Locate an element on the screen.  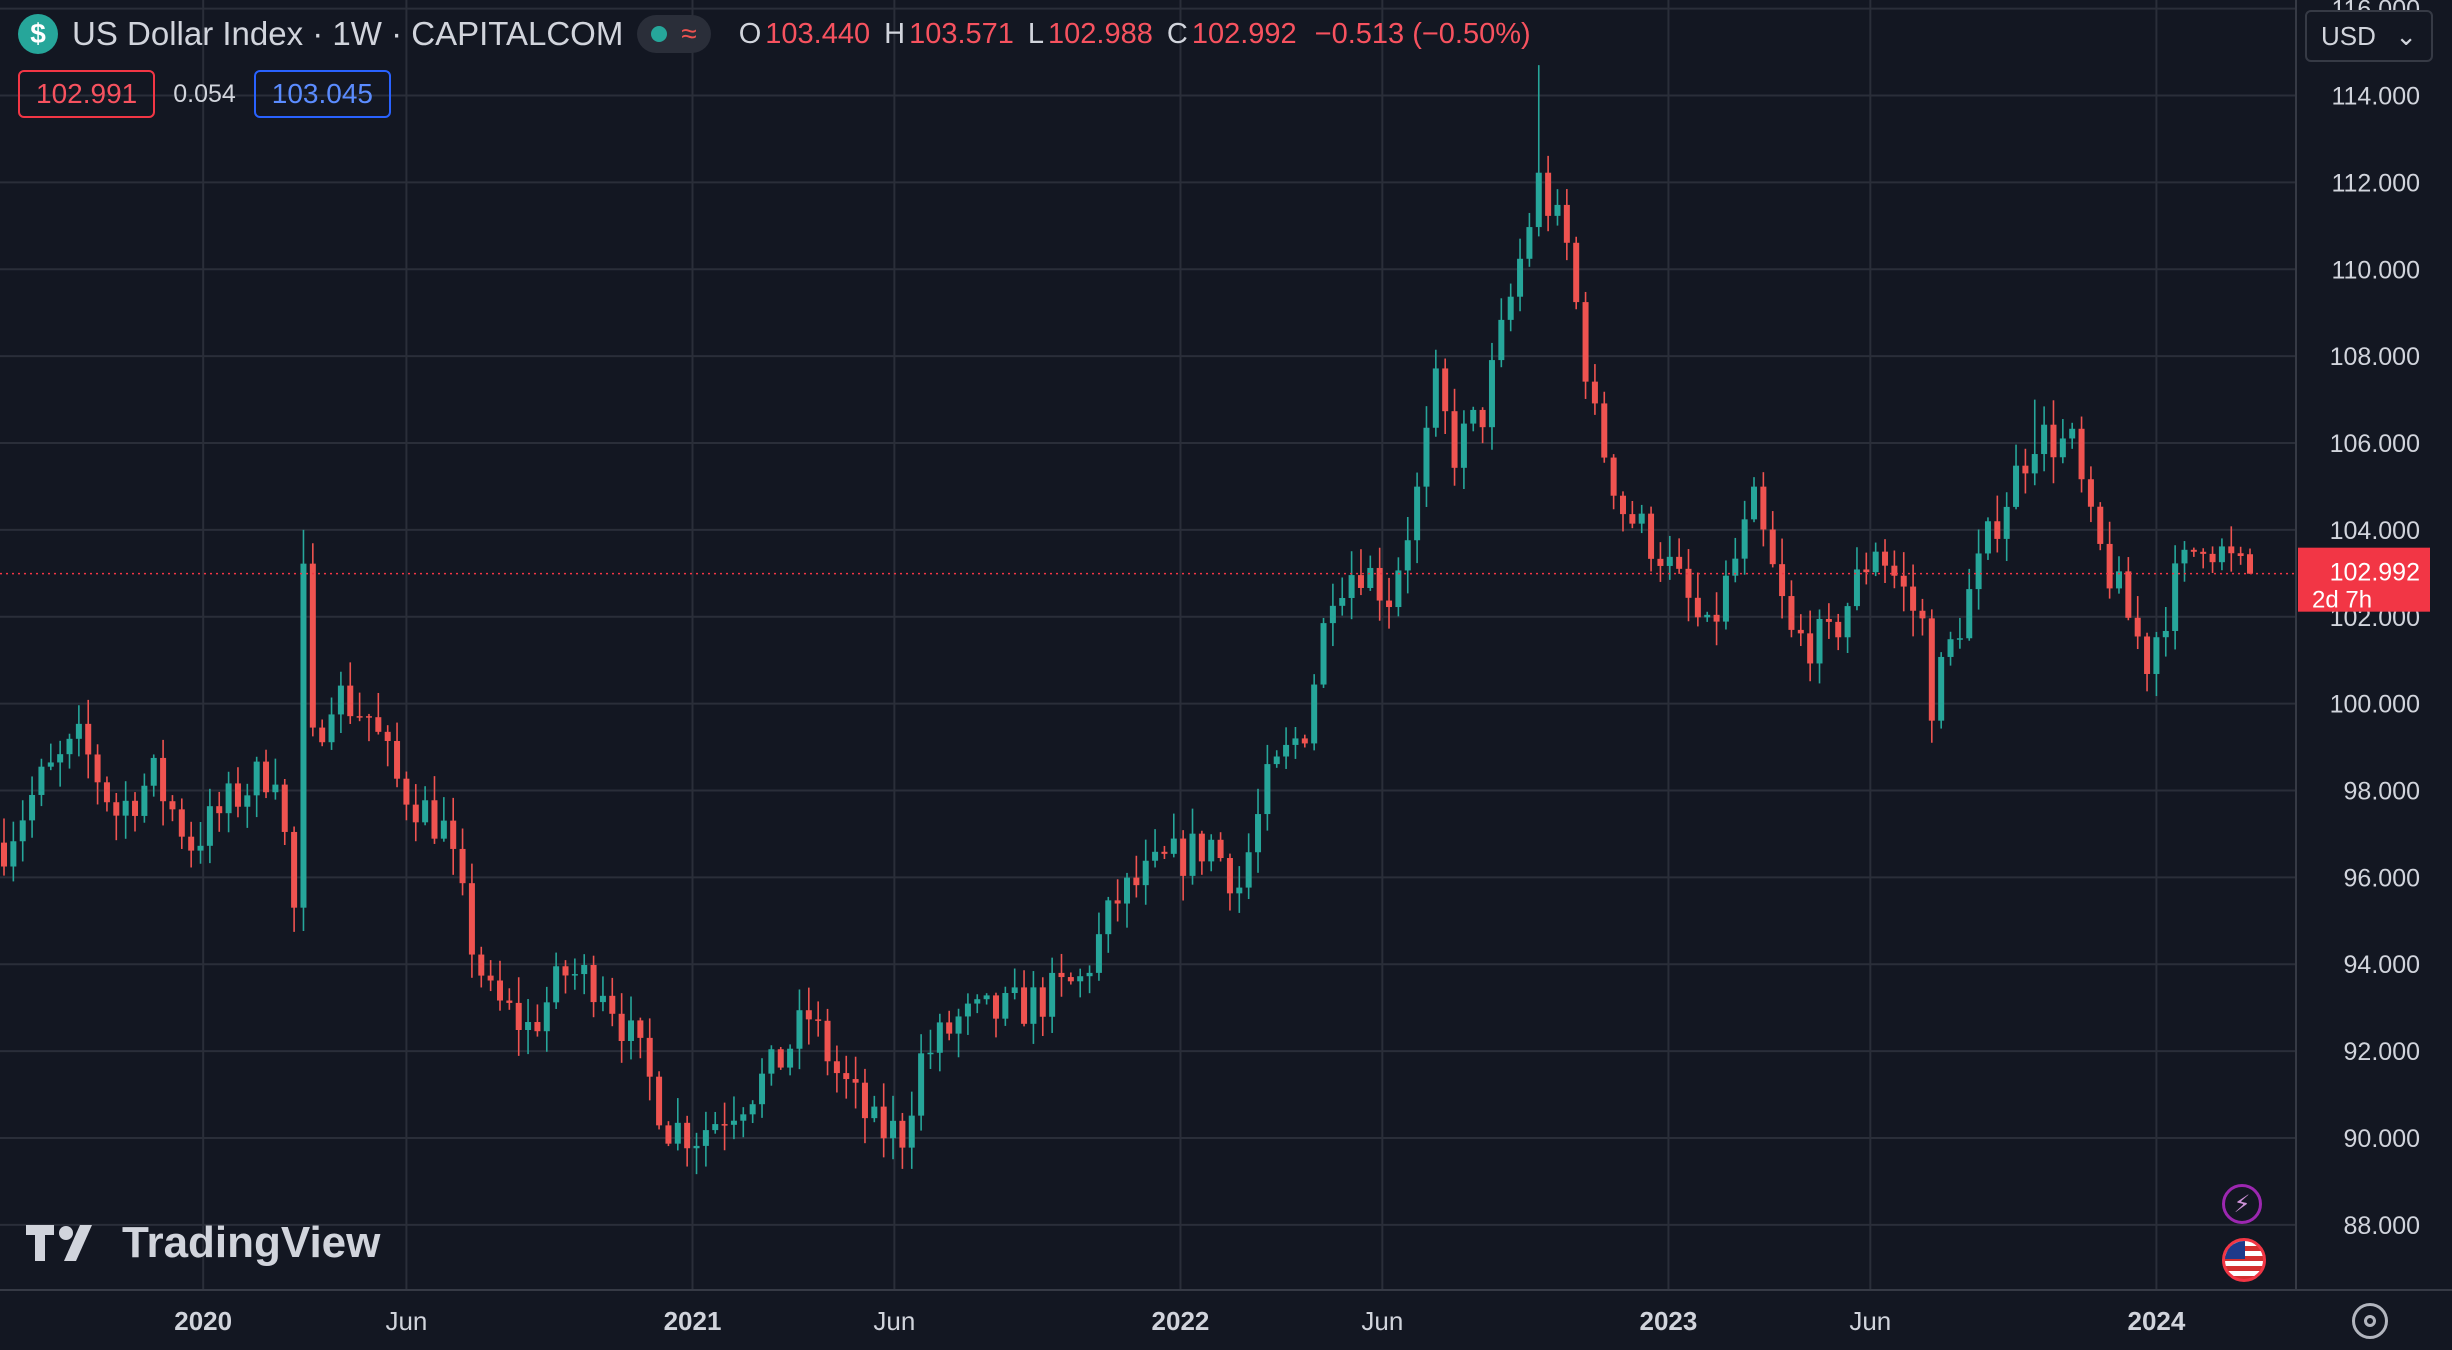
symbol-title: US Dollar Index · 1W · CAPITALCOM is located at coordinates (348, 33).